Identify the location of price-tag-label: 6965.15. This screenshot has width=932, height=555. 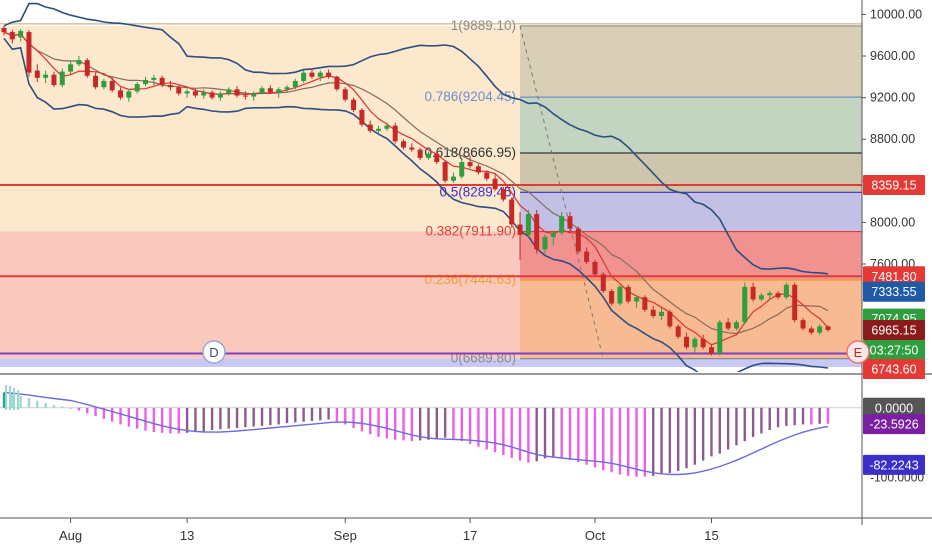
(893, 331).